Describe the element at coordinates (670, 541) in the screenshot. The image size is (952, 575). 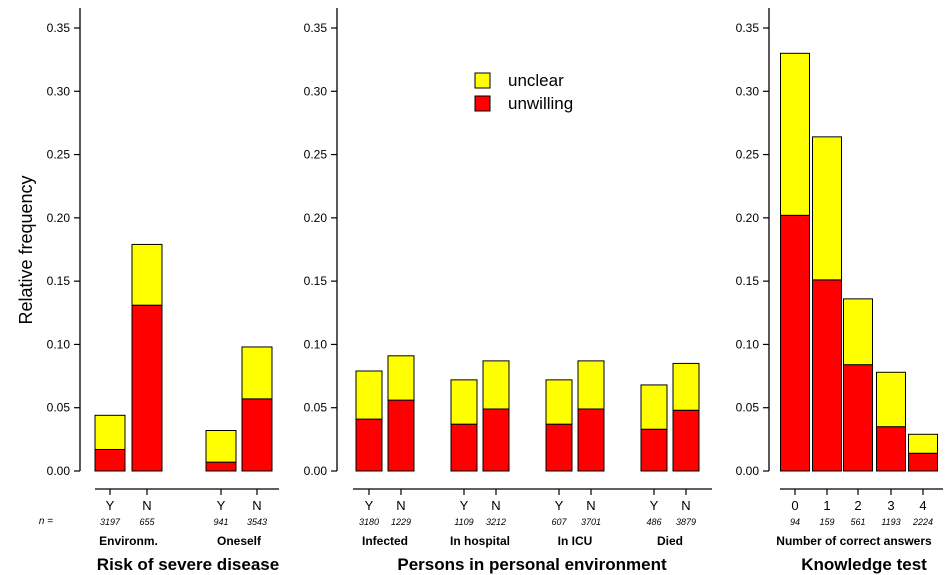
I see `group-label: Died` at that location.